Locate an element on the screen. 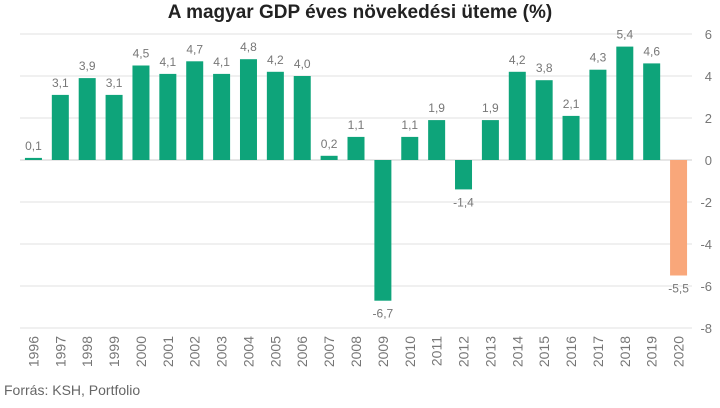 The height and width of the screenshot is (408, 720). x-tick-label: 2006 is located at coordinates (302, 351).